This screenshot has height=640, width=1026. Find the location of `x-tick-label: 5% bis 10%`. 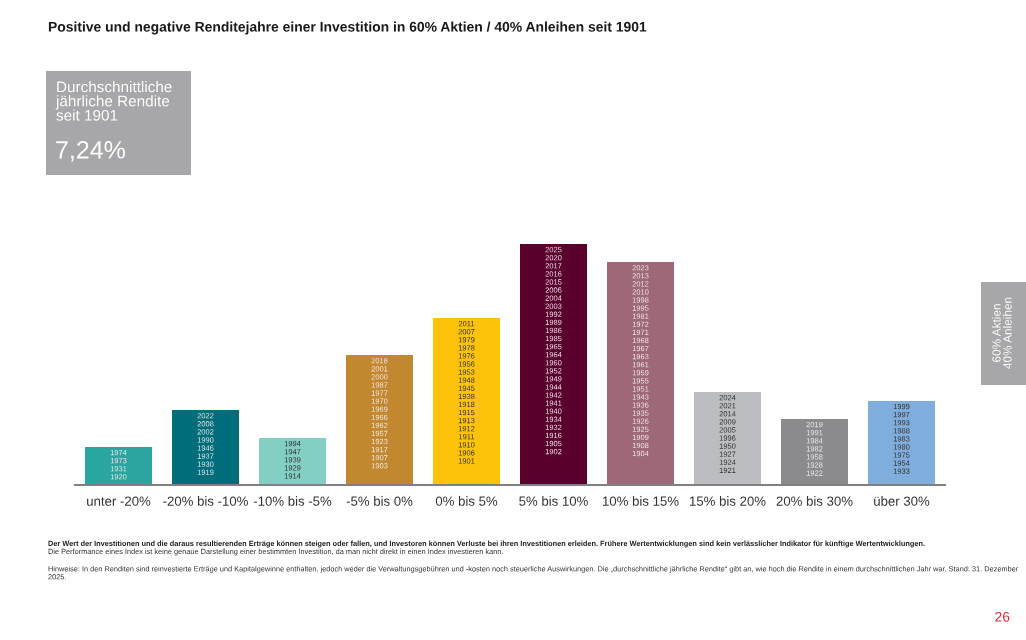

x-tick-label: 5% bis 10% is located at coordinates (553, 501).